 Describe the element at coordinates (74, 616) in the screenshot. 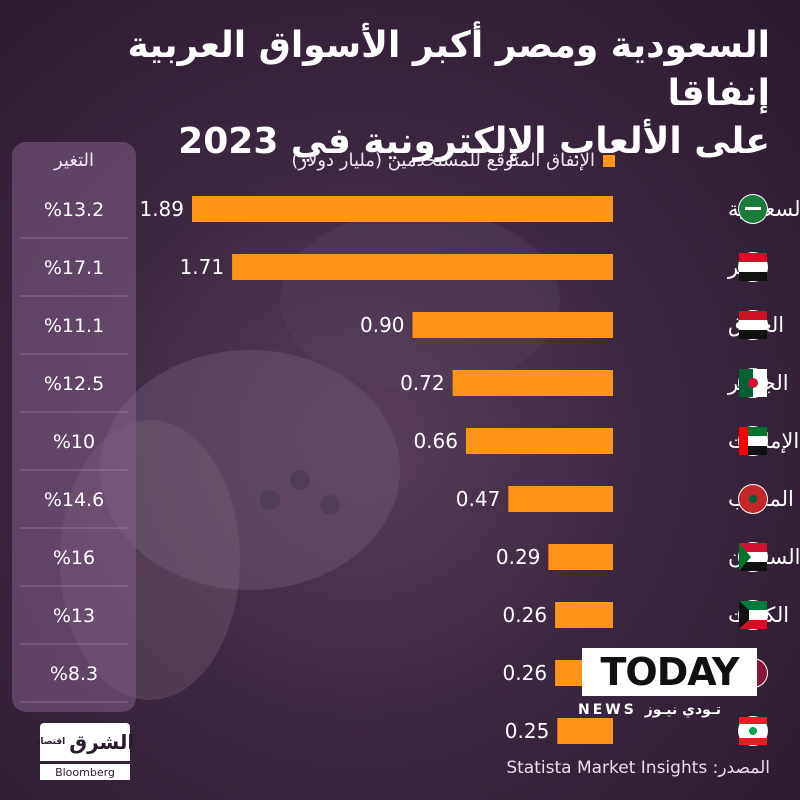

I see `change-label-7: %13` at that location.